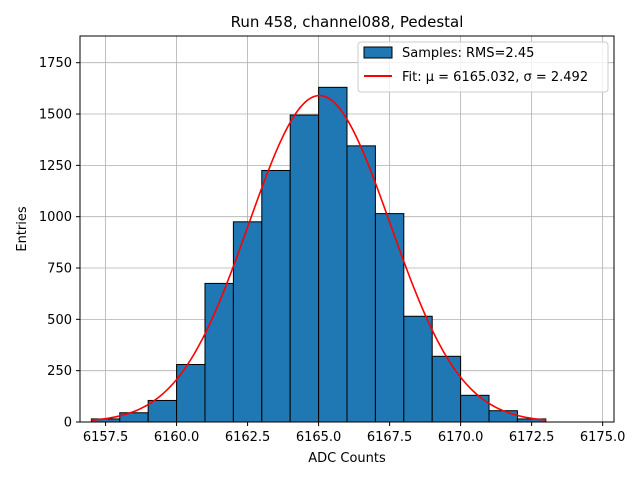 This screenshot has height=480, width=640. What do you see at coordinates (319, 437) in the screenshot?
I see `x-tick-label: 6165.0` at bounding box center [319, 437].